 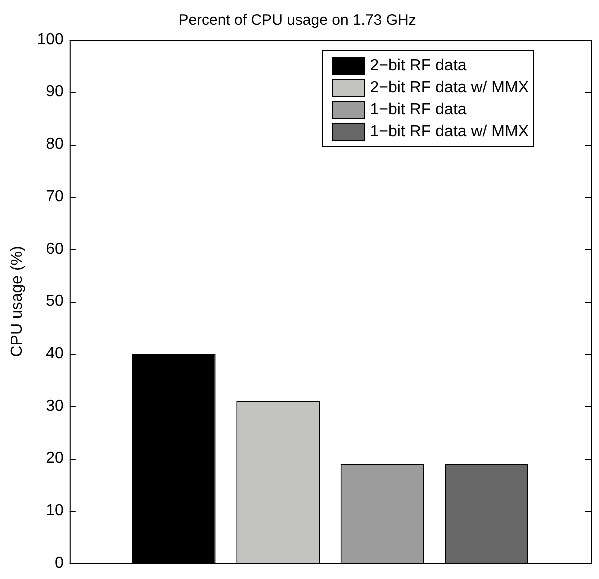 I want to click on y-tick-label: 100, so click(x=50, y=39).